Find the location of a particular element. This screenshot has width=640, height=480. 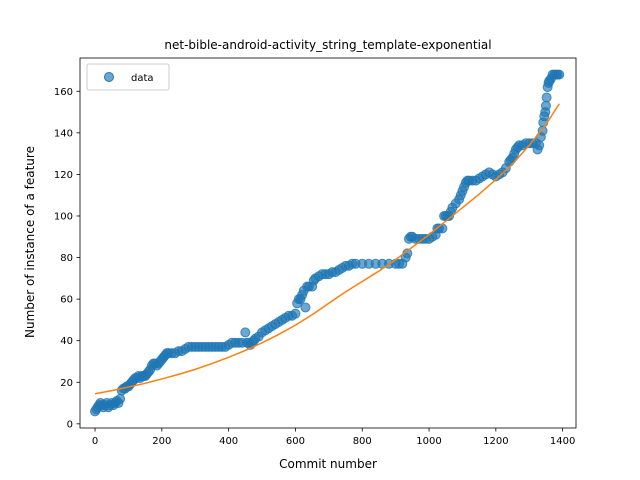

x-tick-label: 1000 is located at coordinates (428, 441).